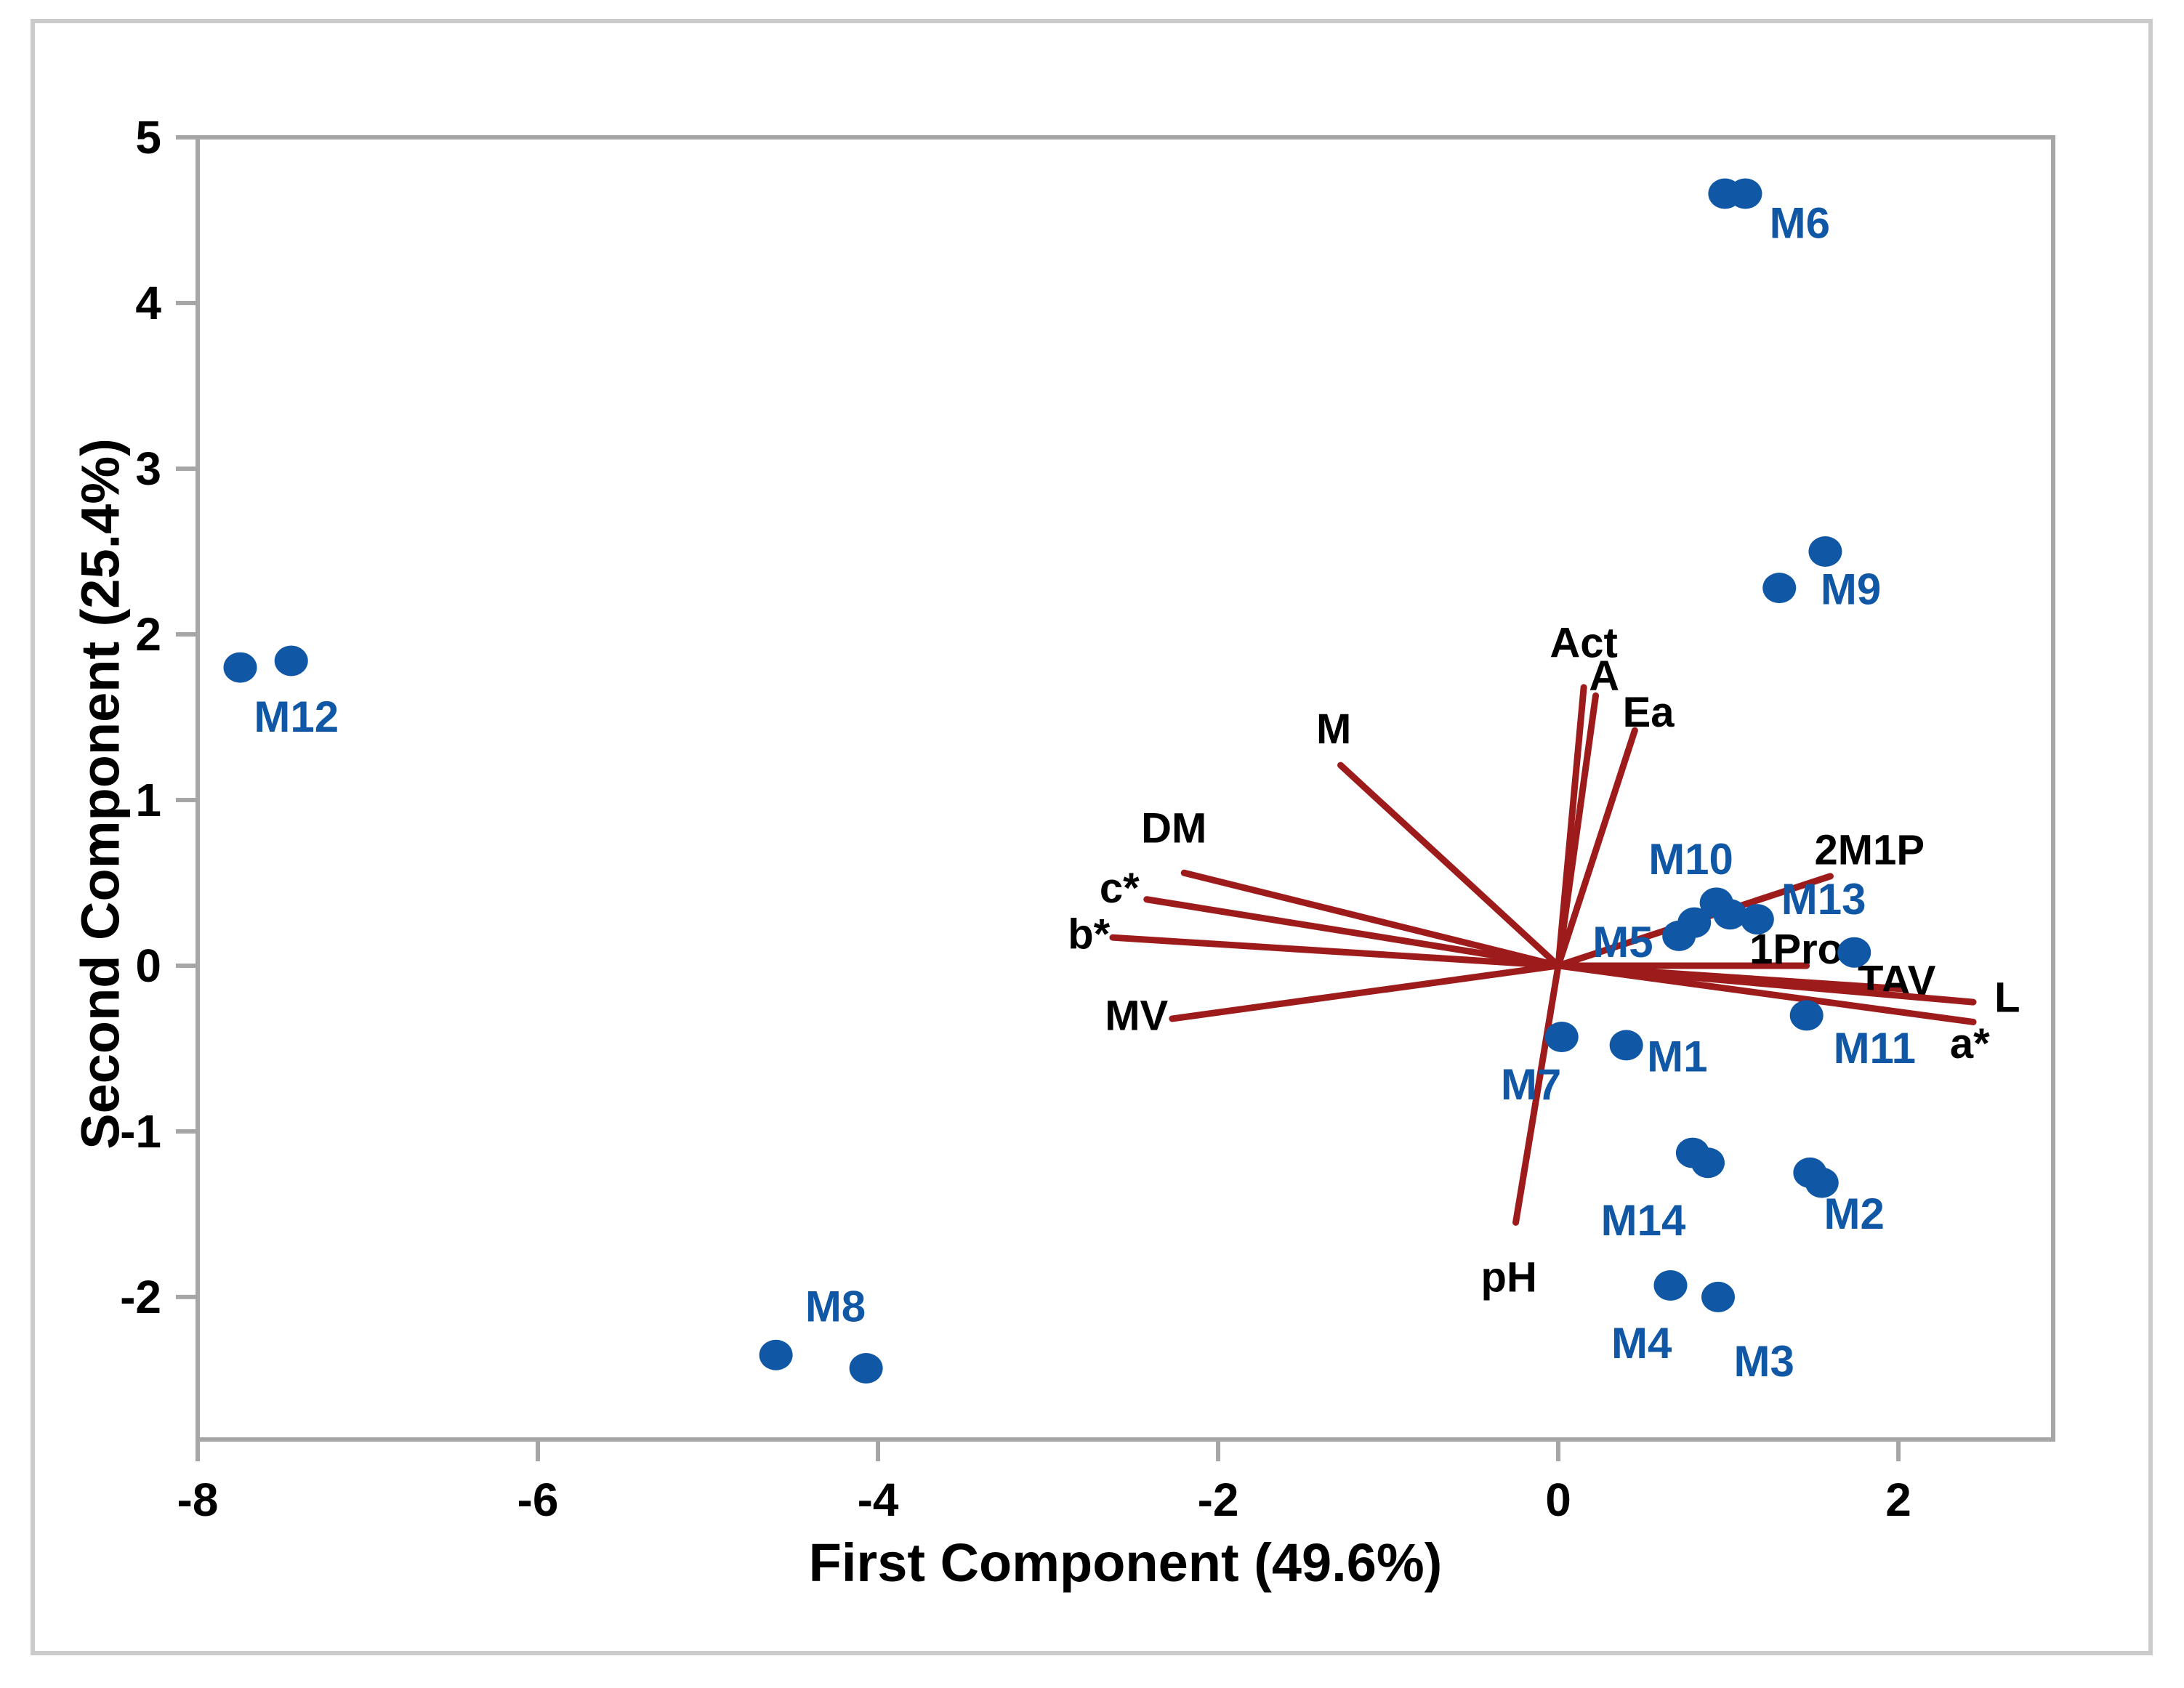 The width and height of the screenshot is (2184, 1688). Describe the element at coordinates (835, 1307) in the screenshot. I see `score-label-M8: M8` at that location.